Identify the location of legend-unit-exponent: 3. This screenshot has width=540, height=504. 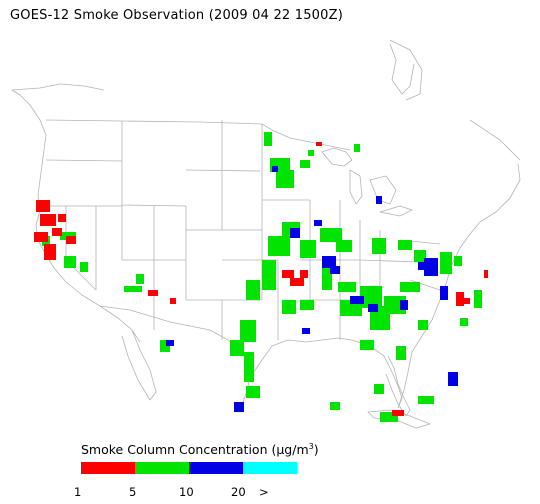
(311, 446).